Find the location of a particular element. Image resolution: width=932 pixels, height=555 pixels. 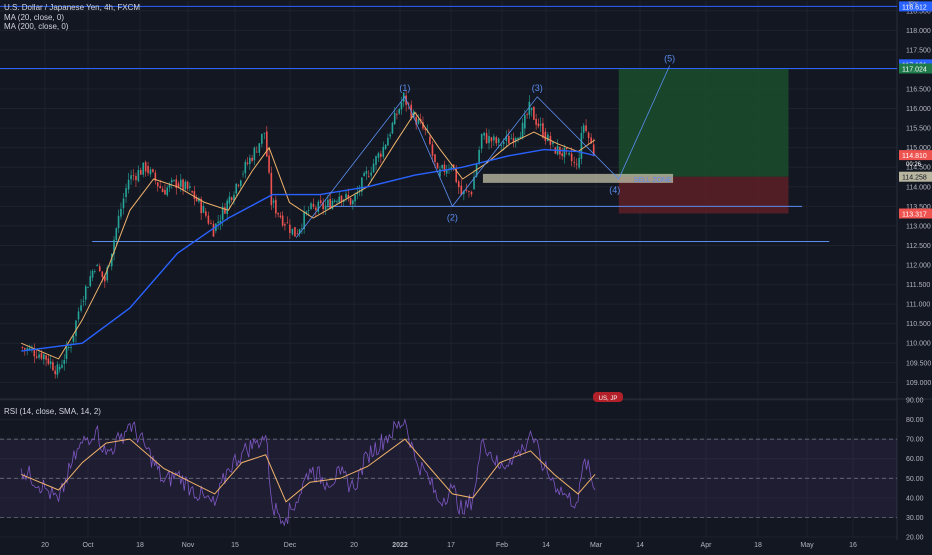

y-tick-label: 110.500 is located at coordinates (918, 324).